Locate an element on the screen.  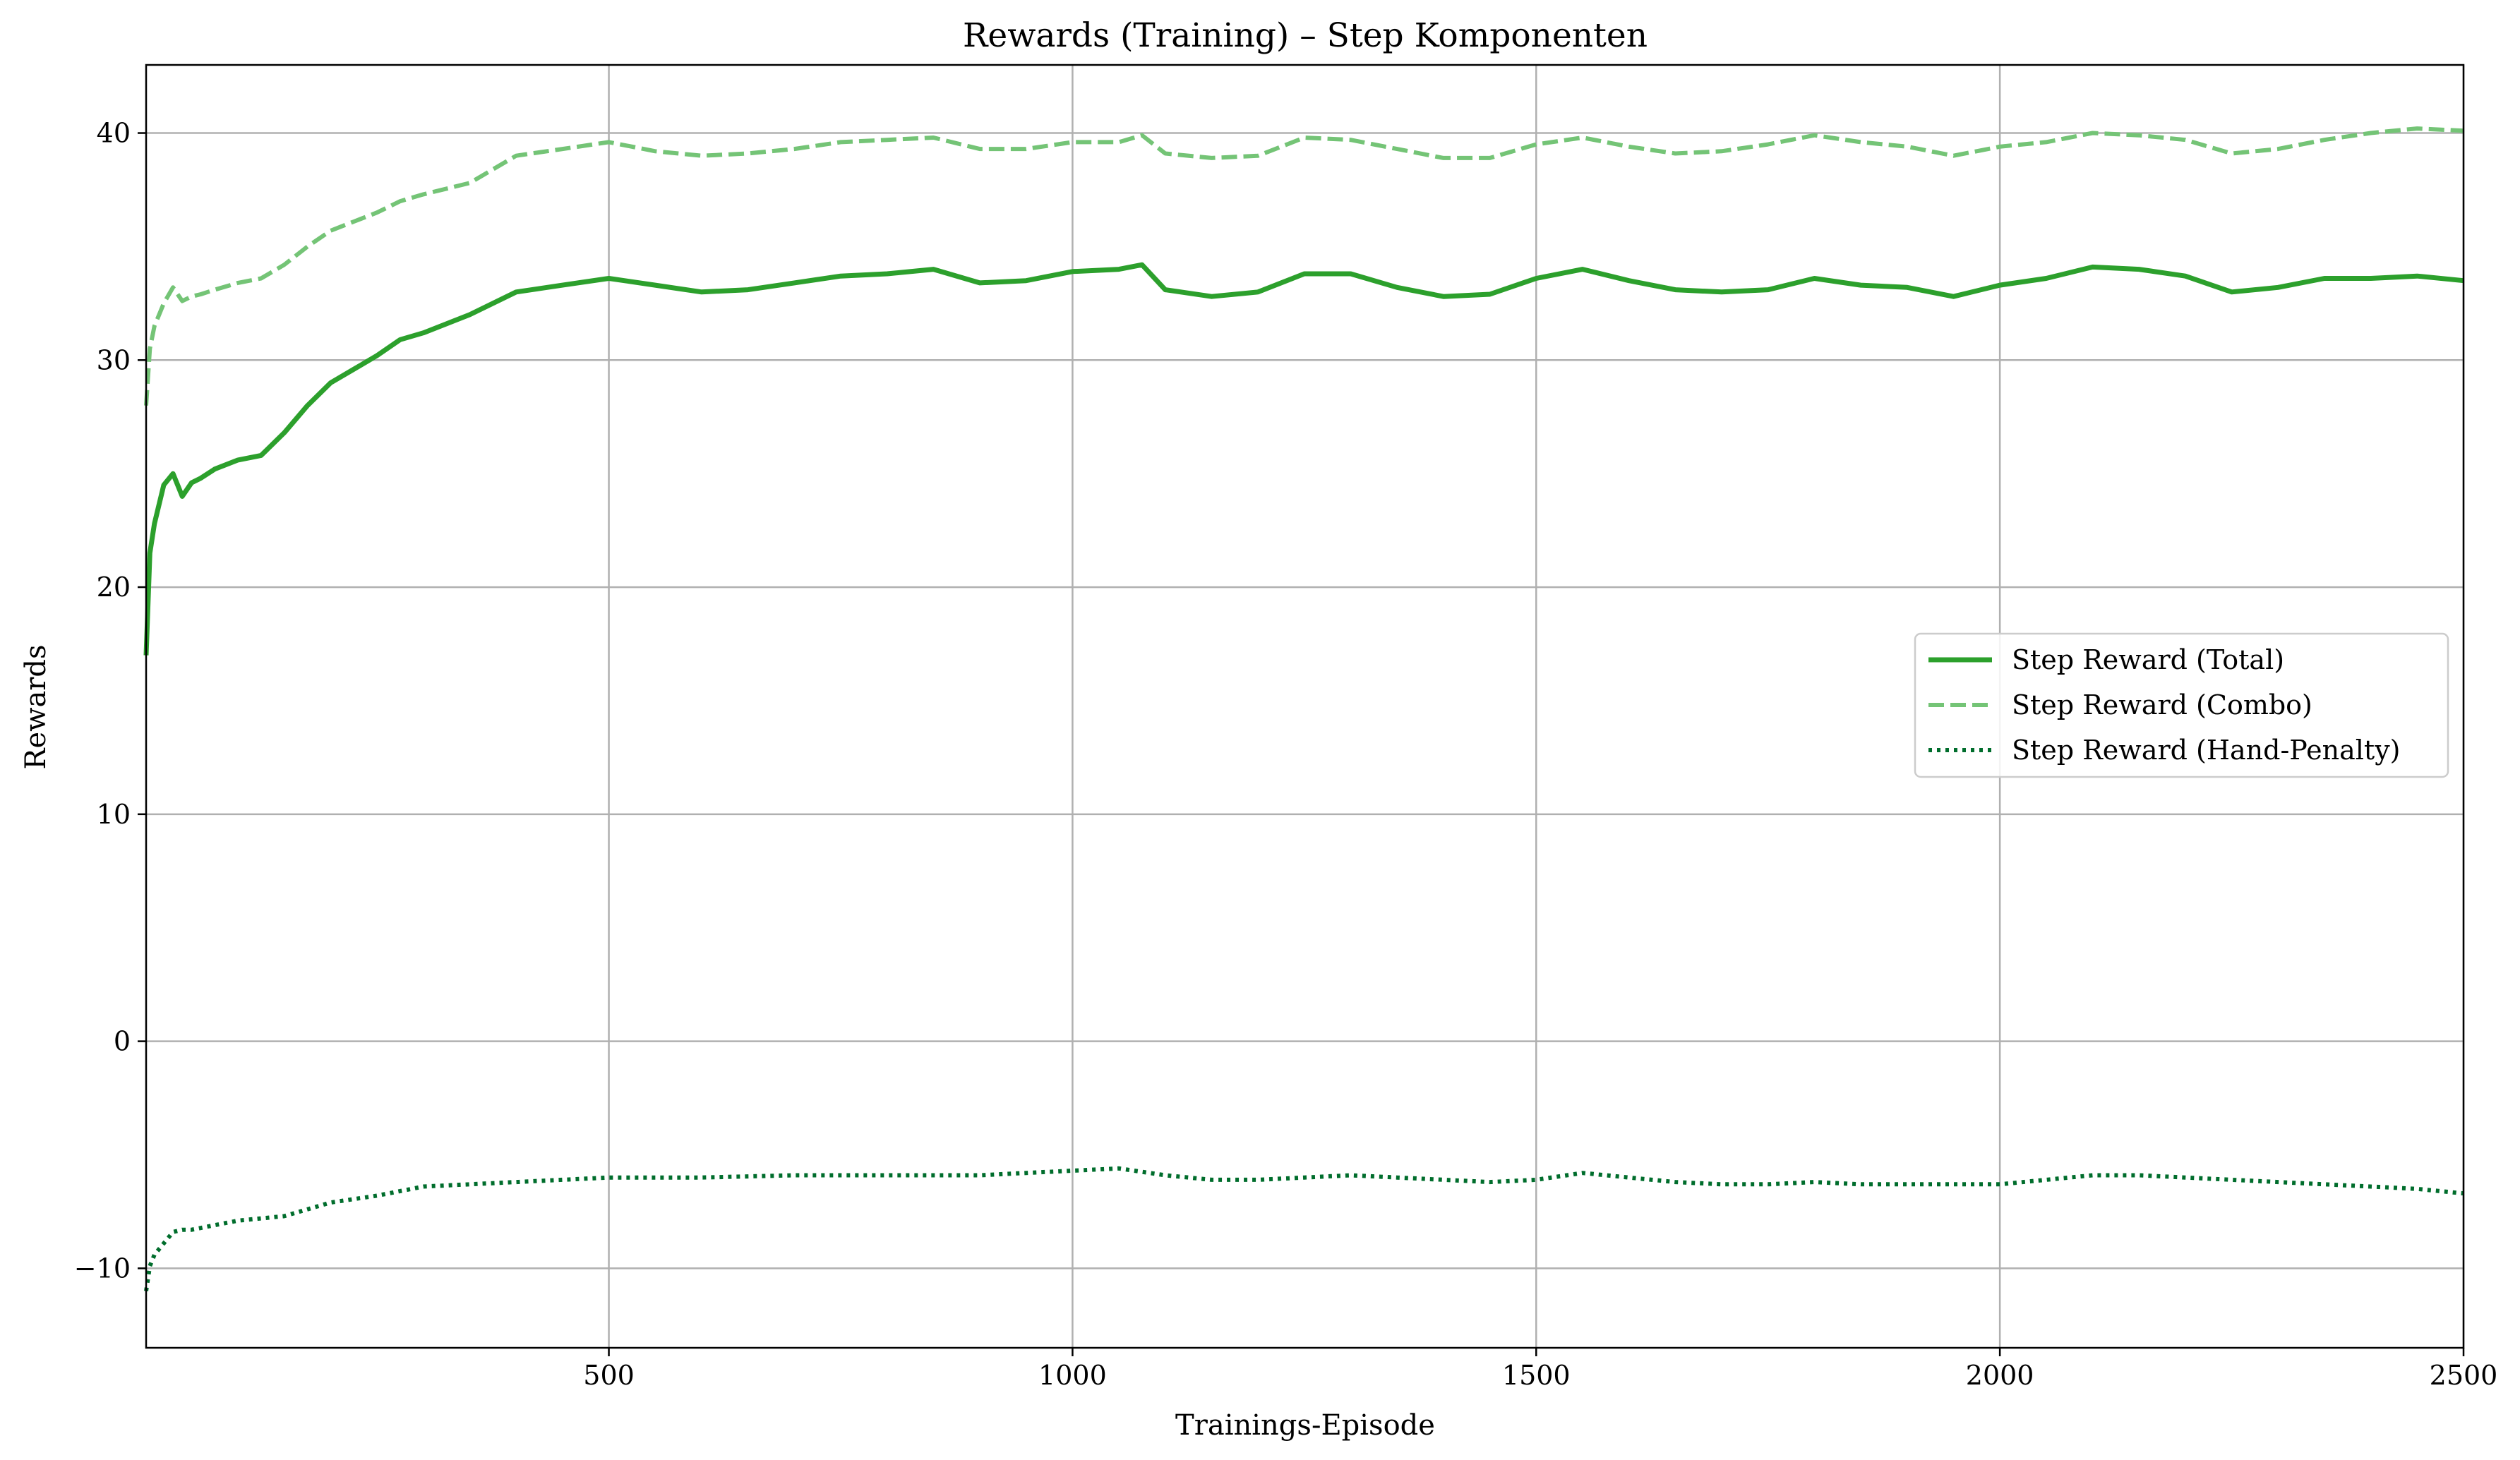
y-tick-label: 20 is located at coordinates (114, 588).